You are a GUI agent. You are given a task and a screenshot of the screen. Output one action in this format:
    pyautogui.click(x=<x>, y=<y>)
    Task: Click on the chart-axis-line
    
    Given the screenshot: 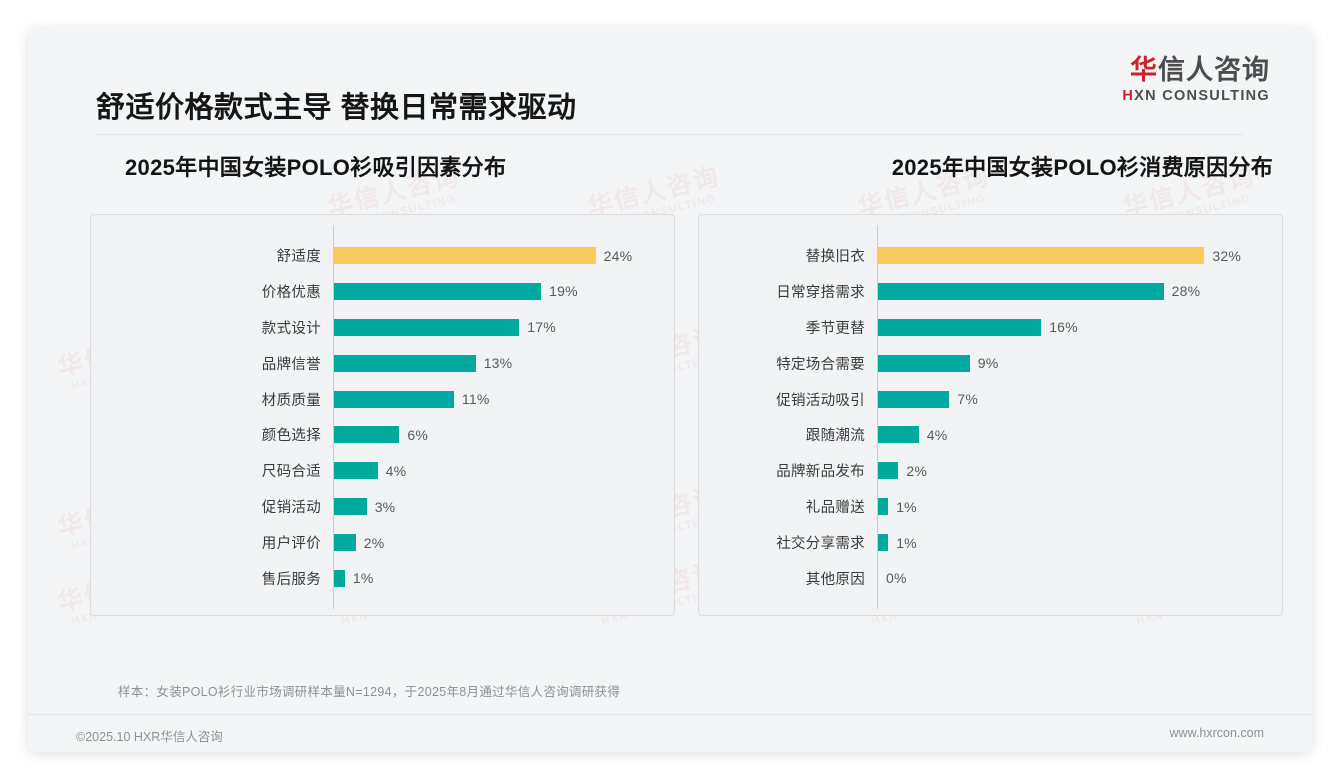 What is the action you would take?
    pyautogui.click(x=333, y=417)
    